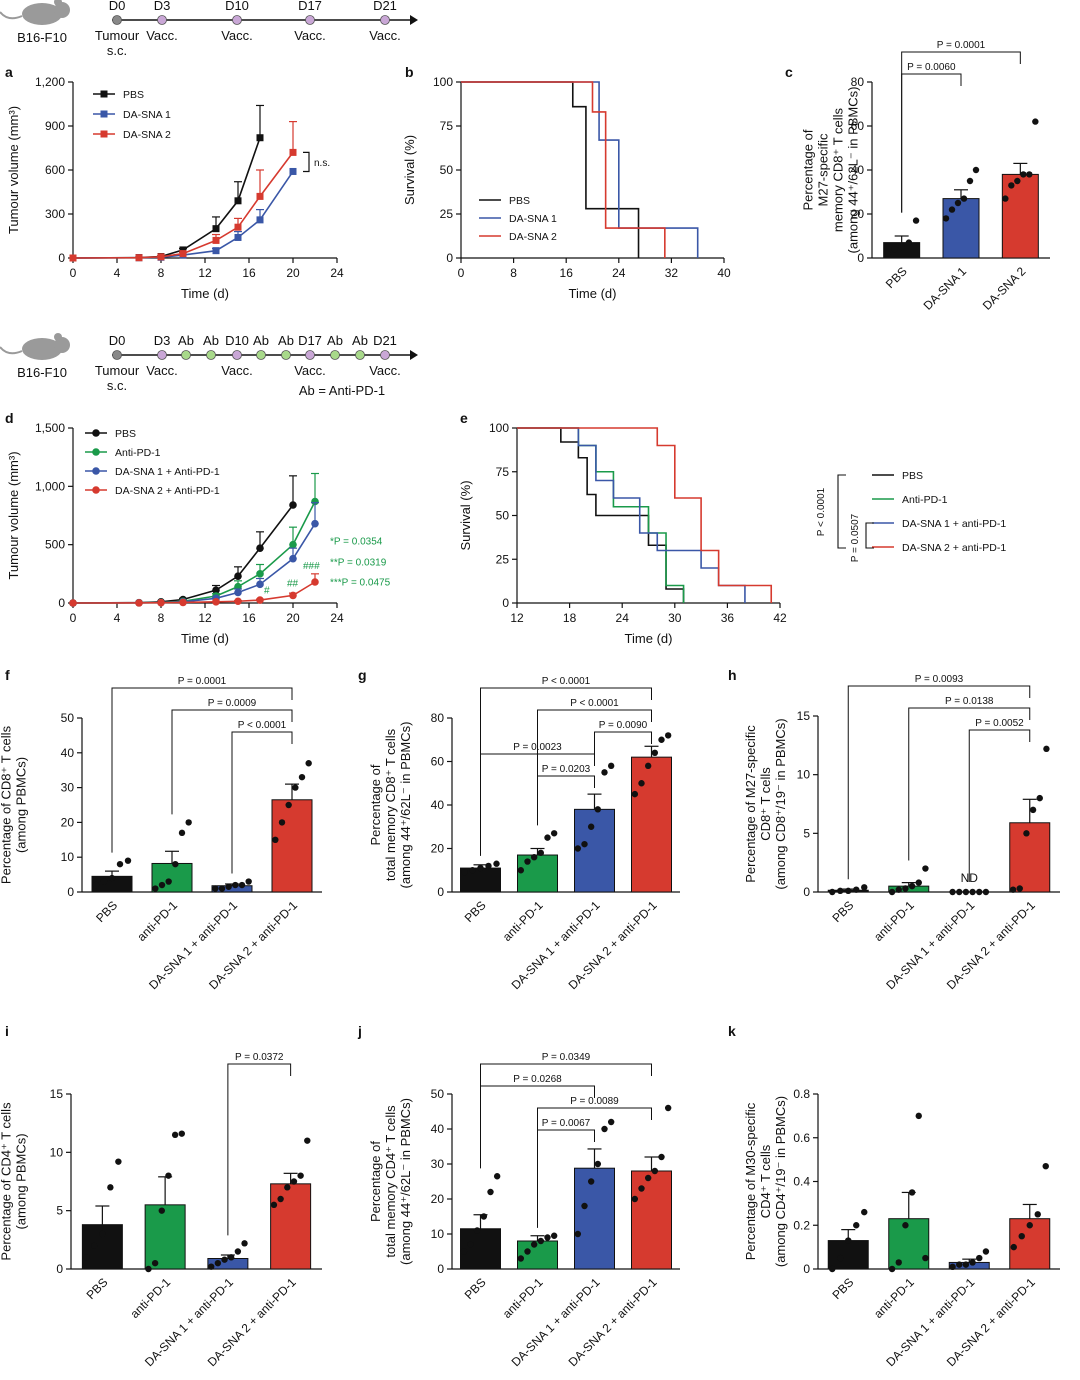 The height and width of the screenshot is (1380, 1080). Describe the element at coordinates (13, 515) in the screenshot. I see `y-axis-label: Tumour volume (mm³)` at that location.